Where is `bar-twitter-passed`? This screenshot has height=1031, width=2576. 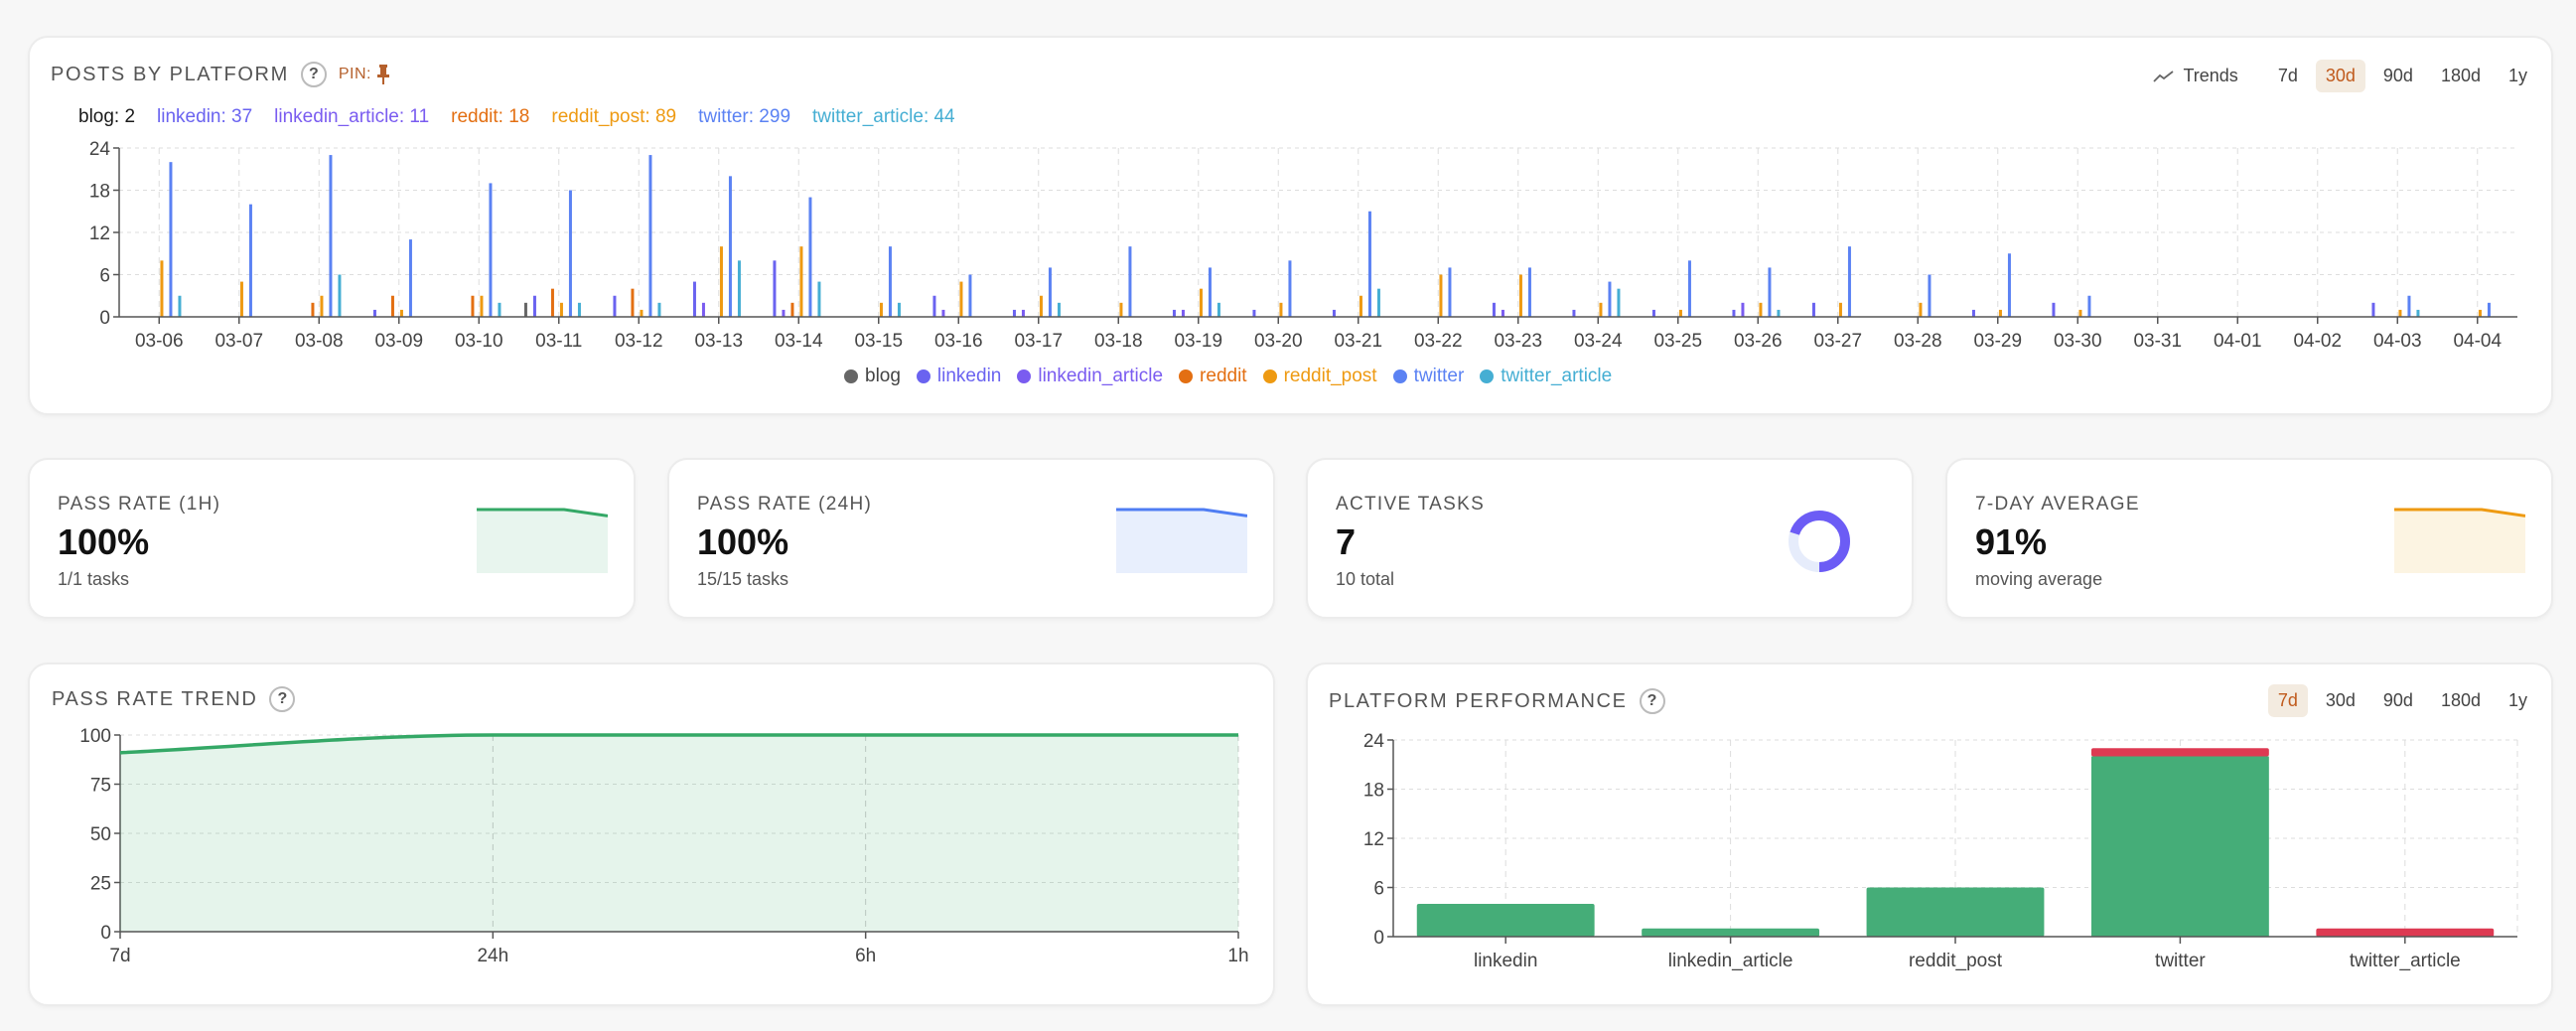
bar-twitter-passed is located at coordinates (2179, 847).